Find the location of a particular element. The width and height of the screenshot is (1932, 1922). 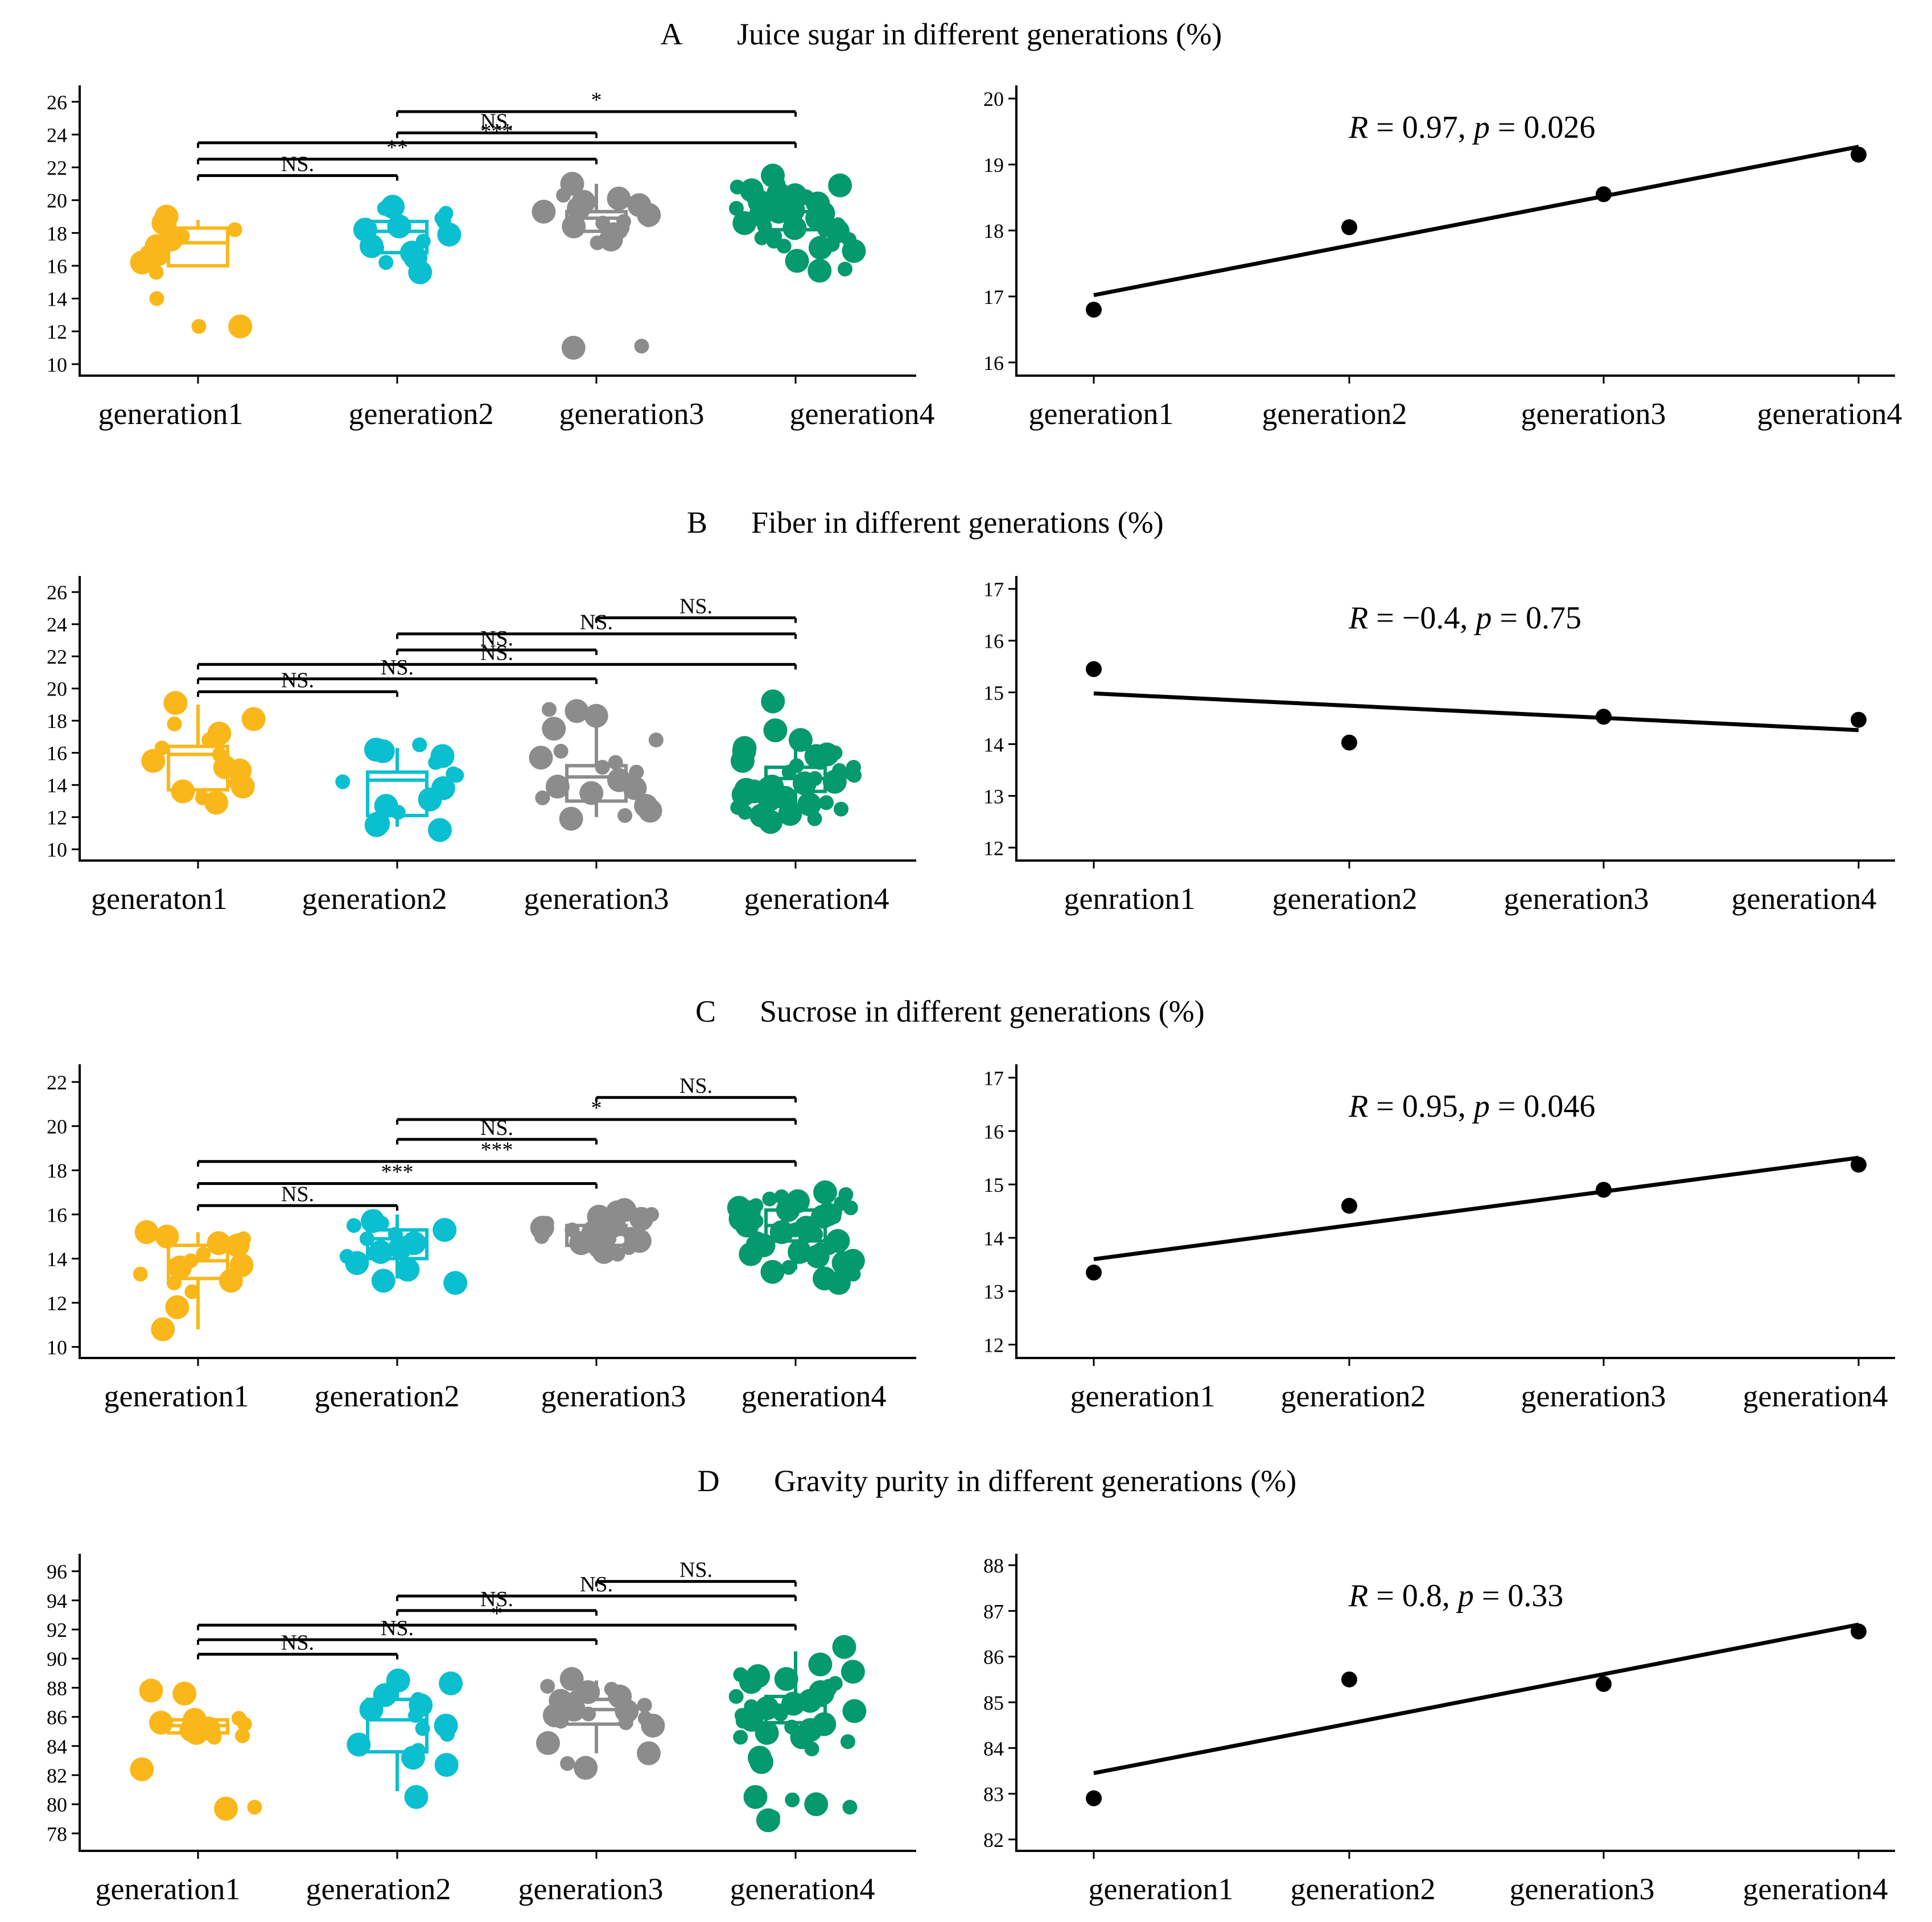

correlation-annotation: R = 0.97, p = 0.026 is located at coordinates (1471, 127).